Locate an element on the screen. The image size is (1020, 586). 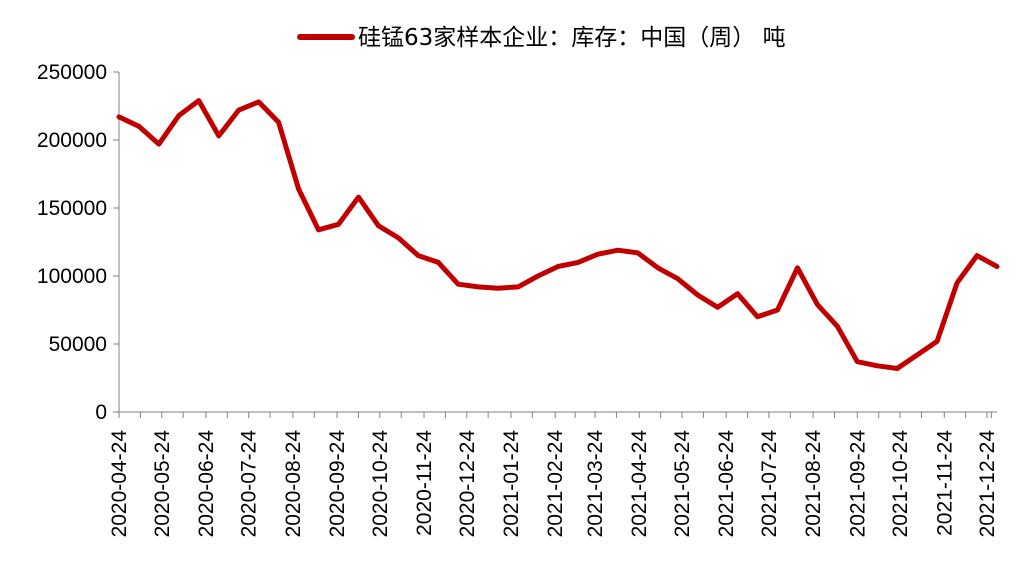
y-tick-label: 100000 is located at coordinates (72, 276).